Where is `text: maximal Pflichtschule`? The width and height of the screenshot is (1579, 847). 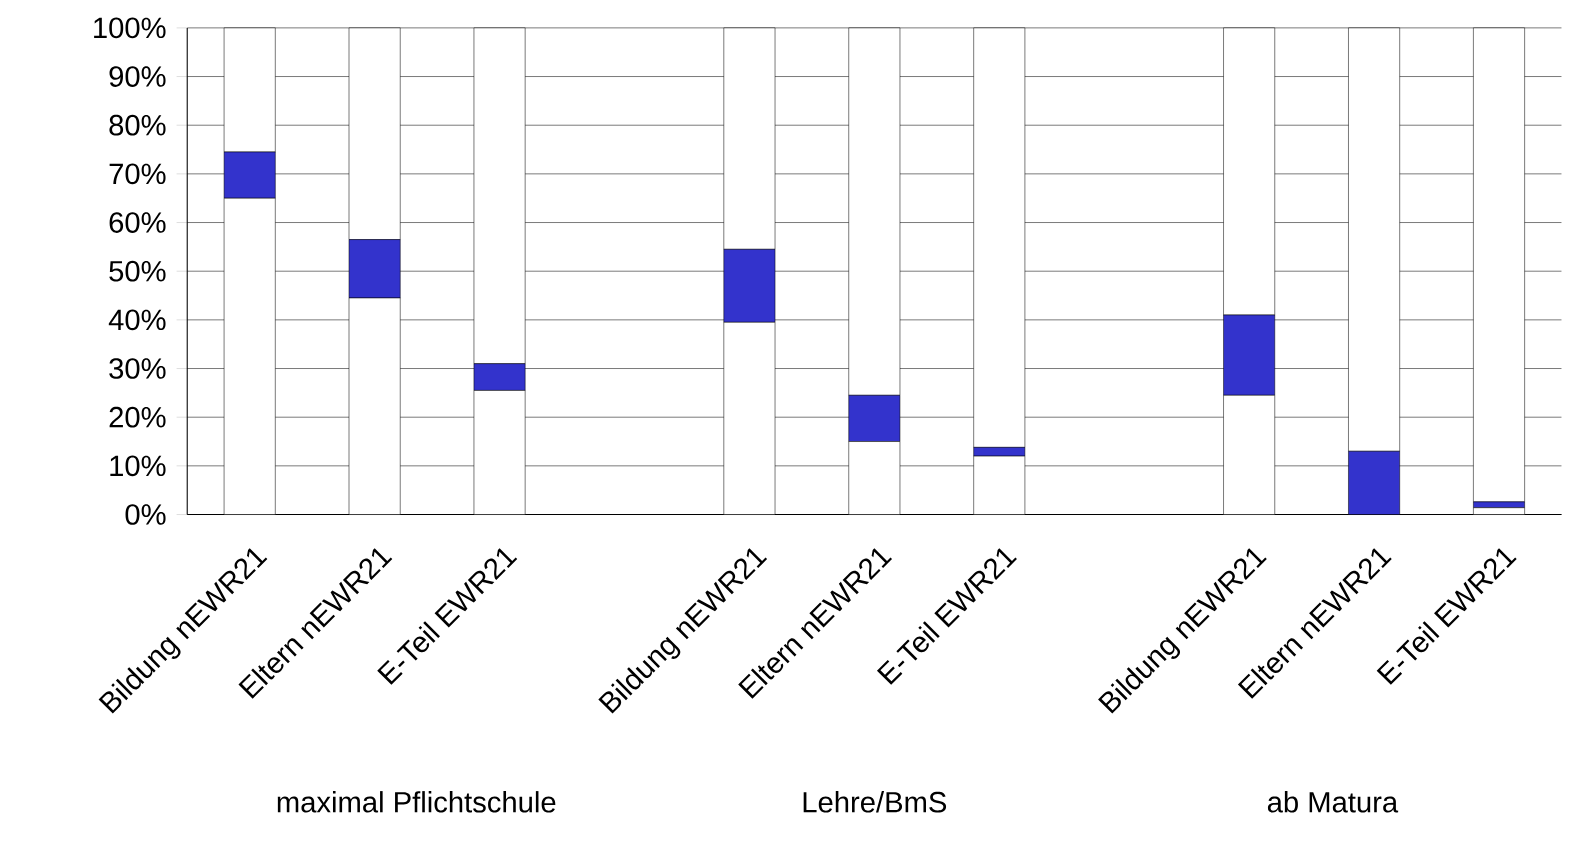
text: maximal Pflichtschule is located at coordinates (416, 802).